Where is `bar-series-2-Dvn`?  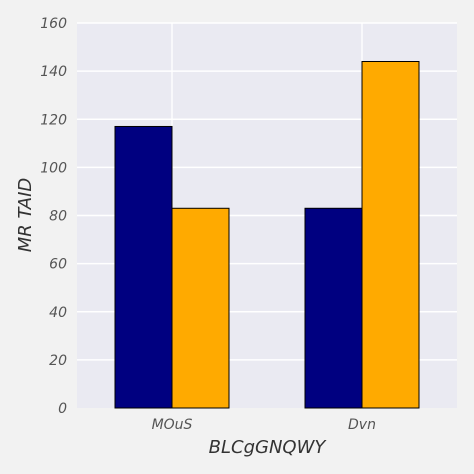 bar-series-2-Dvn is located at coordinates (390, 235).